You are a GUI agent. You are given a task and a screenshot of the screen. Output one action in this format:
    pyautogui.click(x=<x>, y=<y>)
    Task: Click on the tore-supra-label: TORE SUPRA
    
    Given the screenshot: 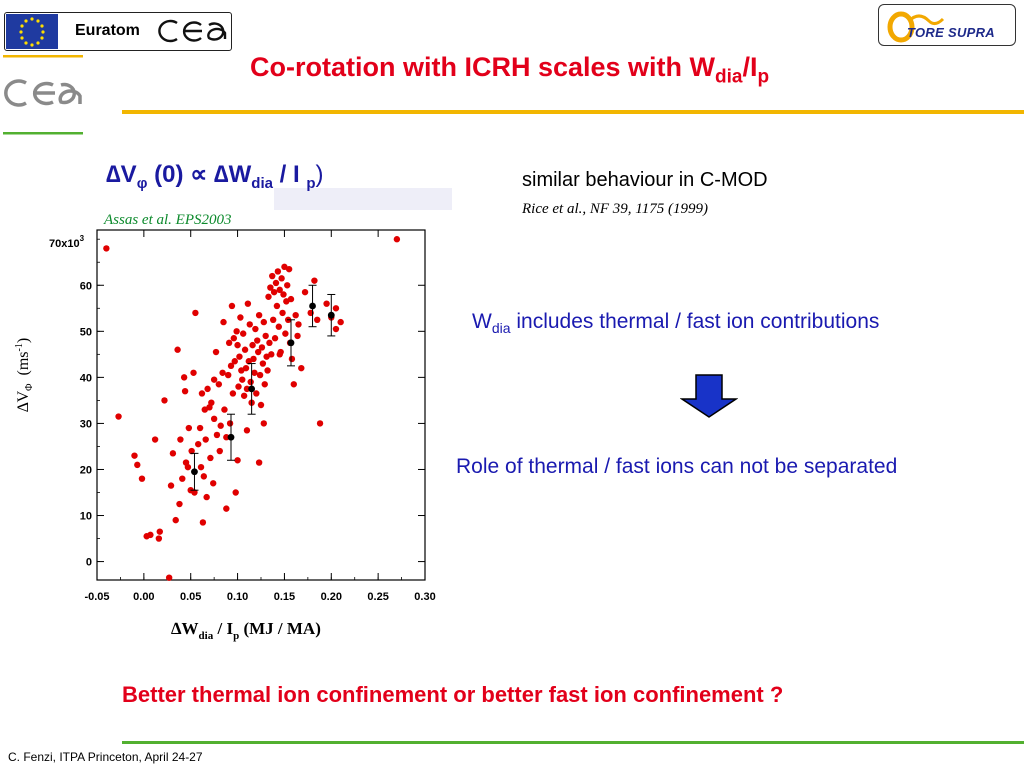 What is the action you would take?
    pyautogui.click(x=951, y=32)
    